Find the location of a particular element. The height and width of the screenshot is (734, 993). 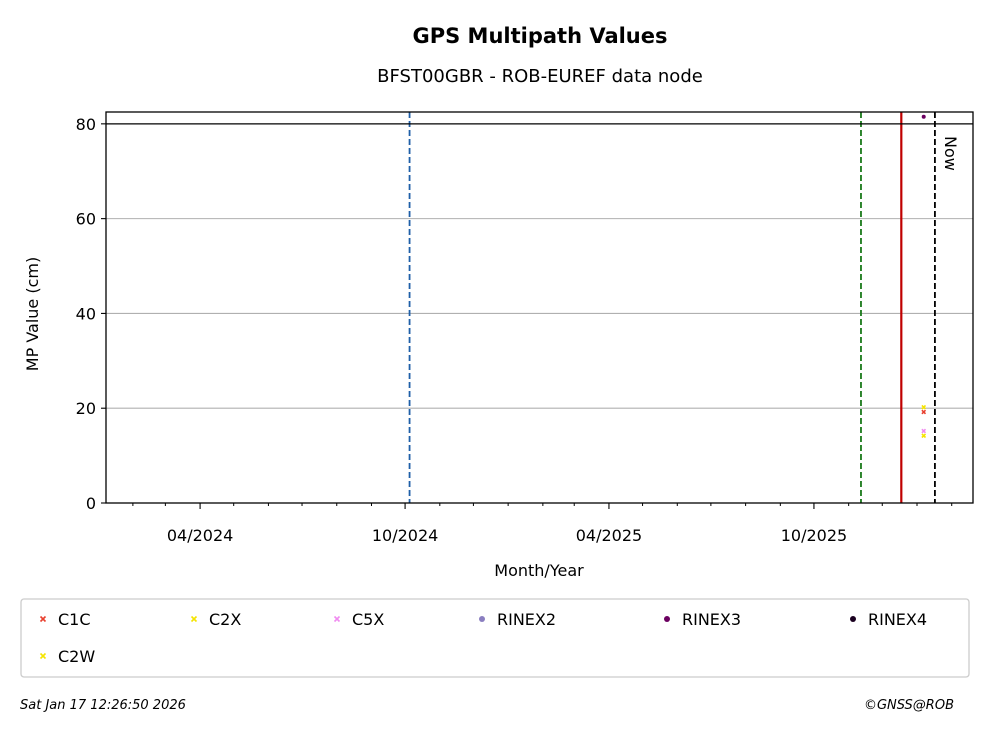

data-point-c5x-stroke is located at coordinates (924, 431).